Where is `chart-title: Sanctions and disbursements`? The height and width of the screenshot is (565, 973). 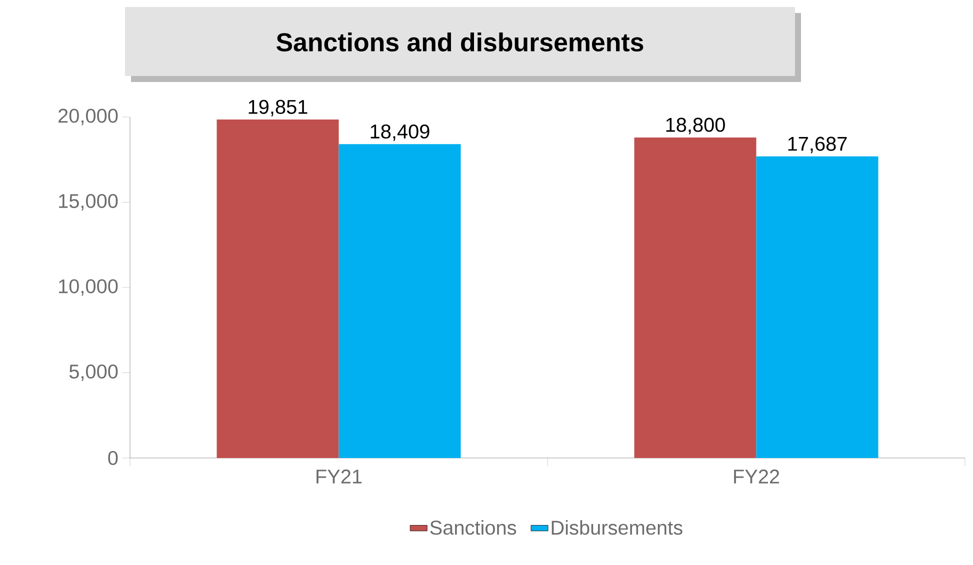
chart-title: Sanctions and disbursements is located at coordinates (460, 42).